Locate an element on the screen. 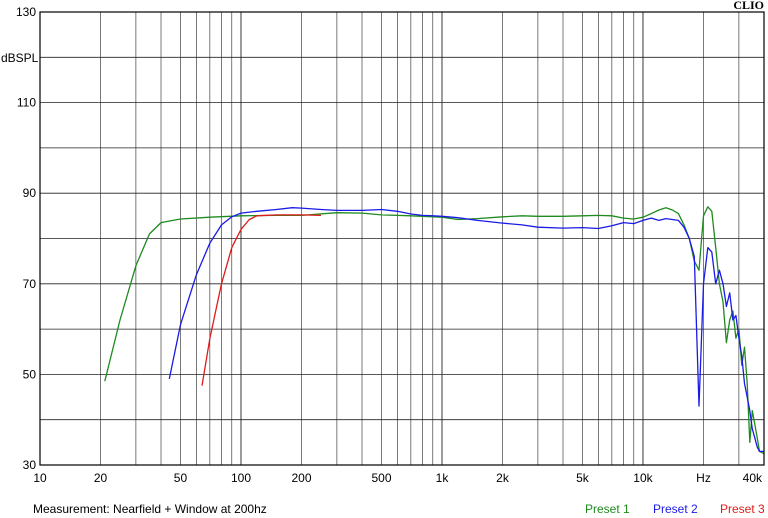 This screenshot has height=518, width=768. y-tick-label: 130 is located at coordinates (26, 12).